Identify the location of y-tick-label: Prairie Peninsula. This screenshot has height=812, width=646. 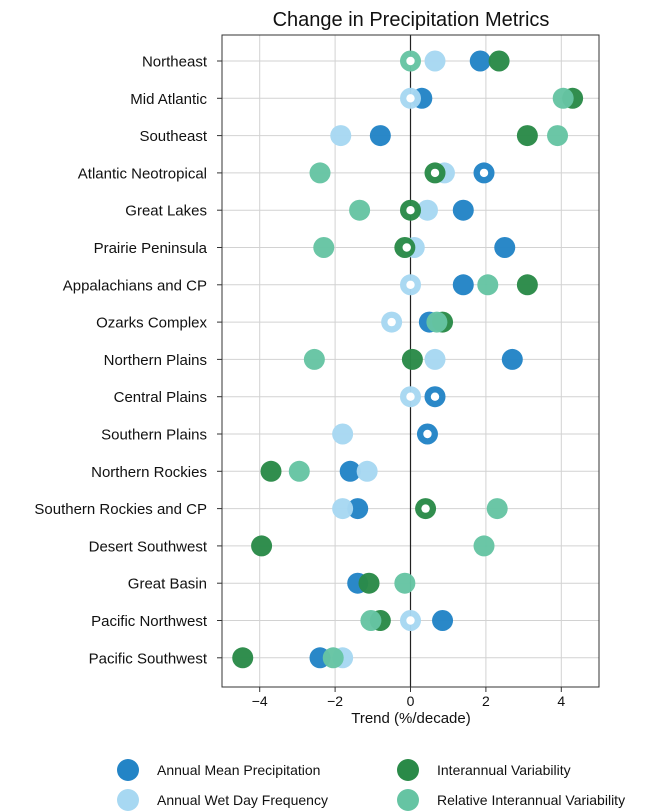
(151, 248).